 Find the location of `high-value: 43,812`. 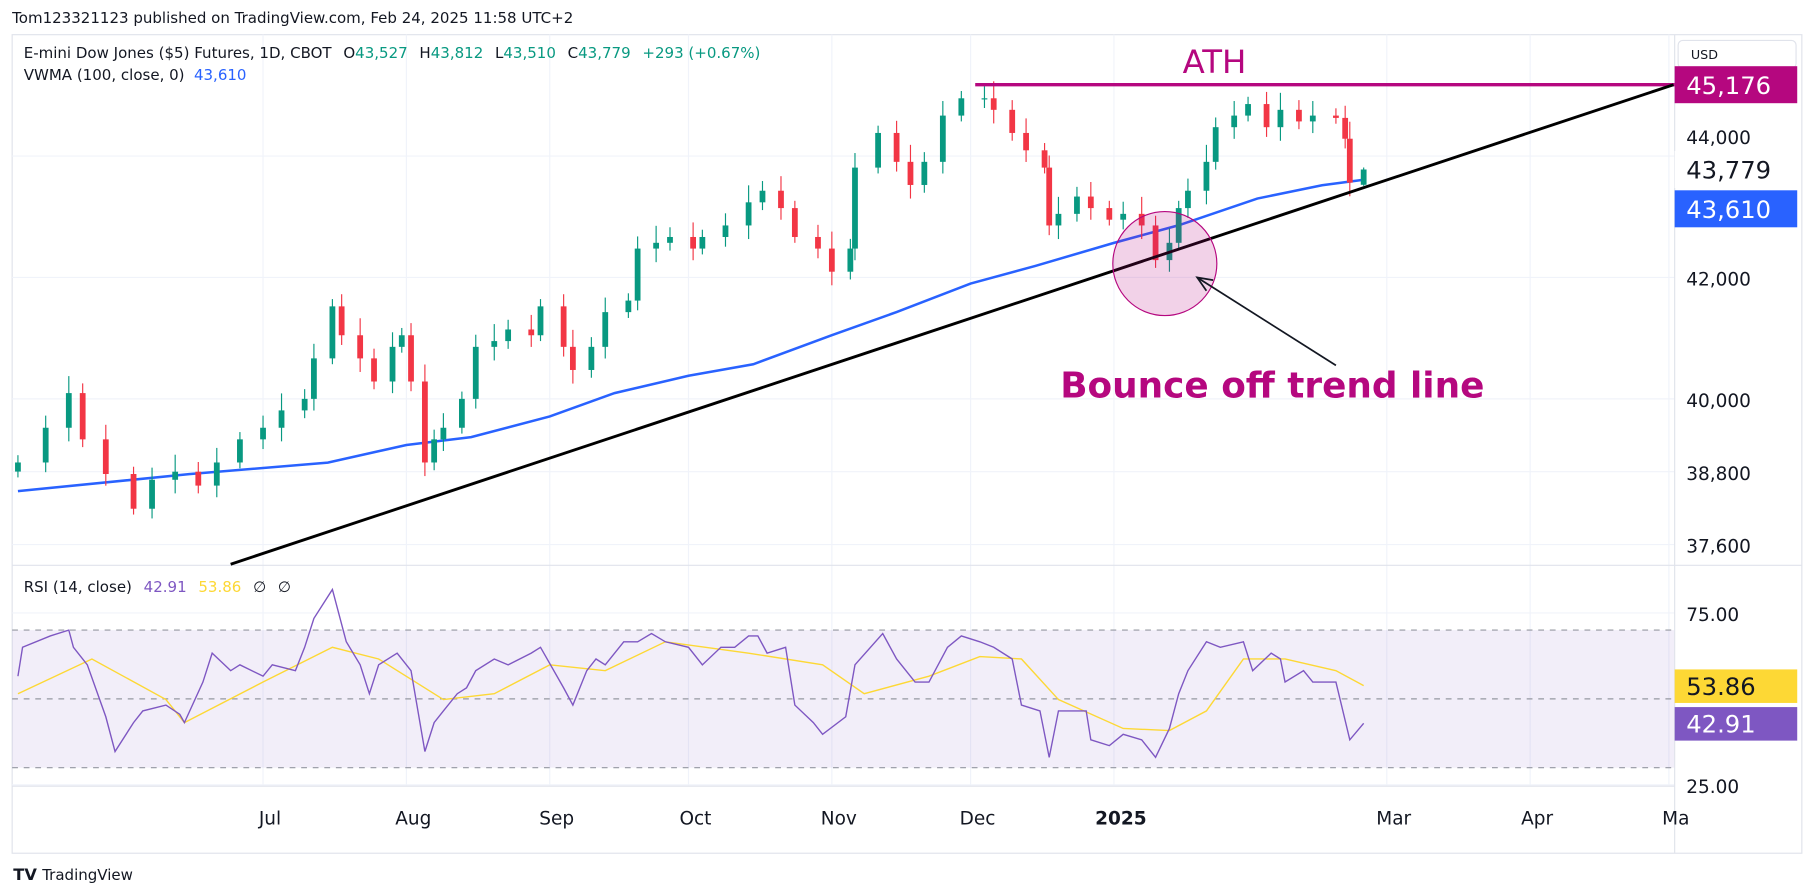

high-value: 43,812 is located at coordinates (457, 53).